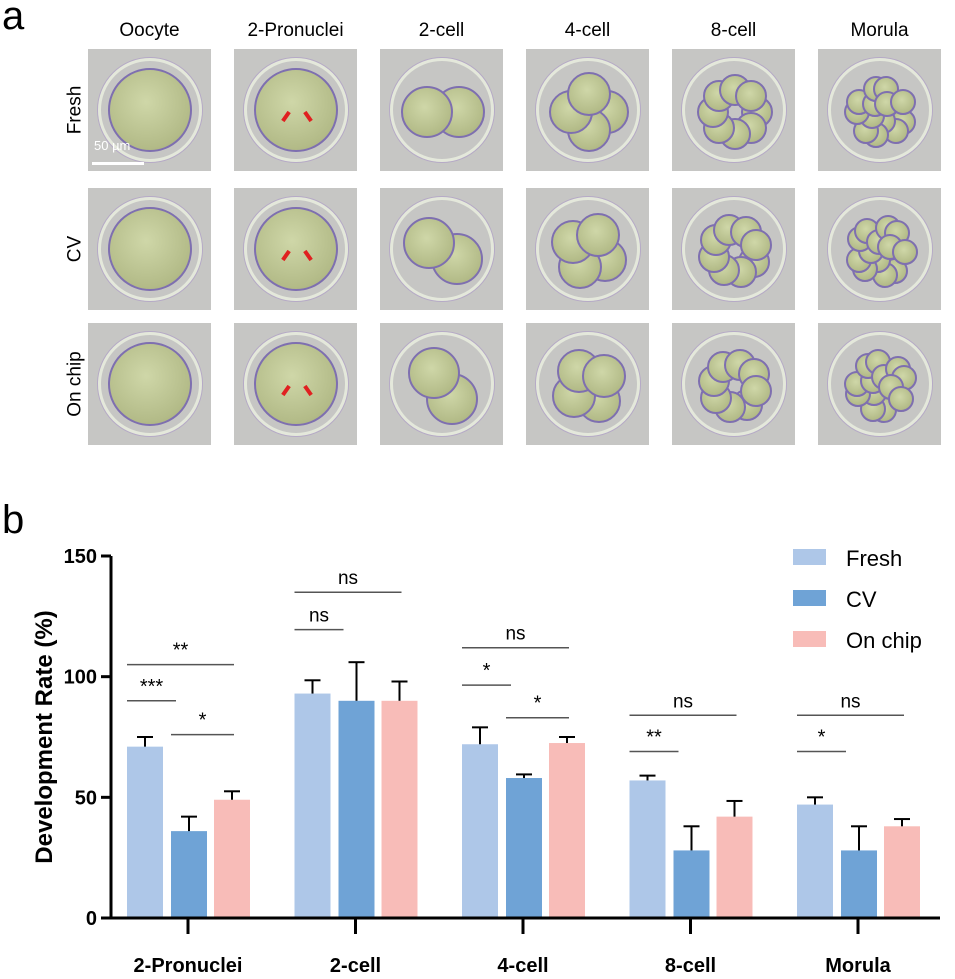  What do you see at coordinates (690, 966) in the screenshot?
I see `x-tick-label: 8-cell` at bounding box center [690, 966].